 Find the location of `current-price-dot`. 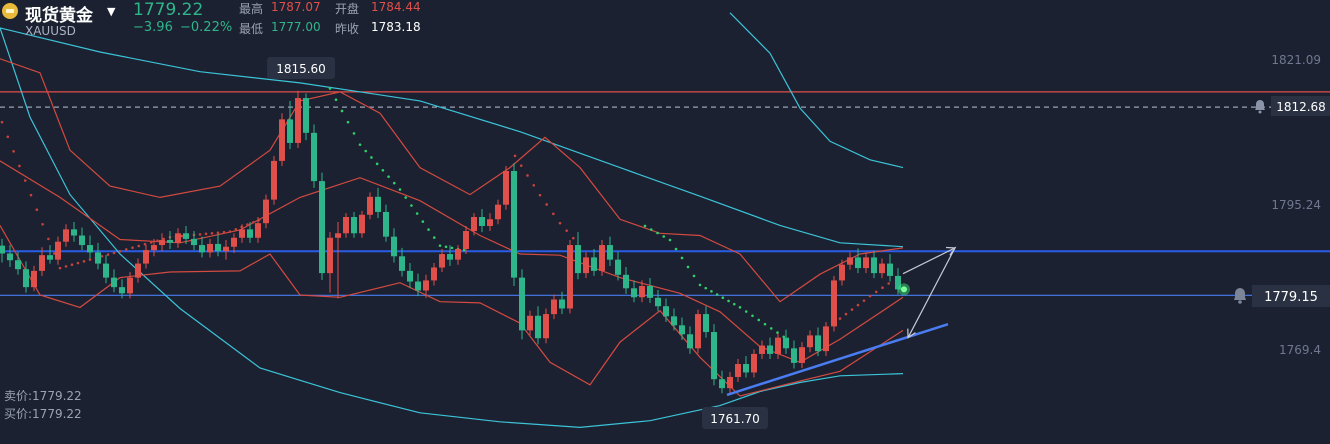

current-price-dot is located at coordinates (904, 289).